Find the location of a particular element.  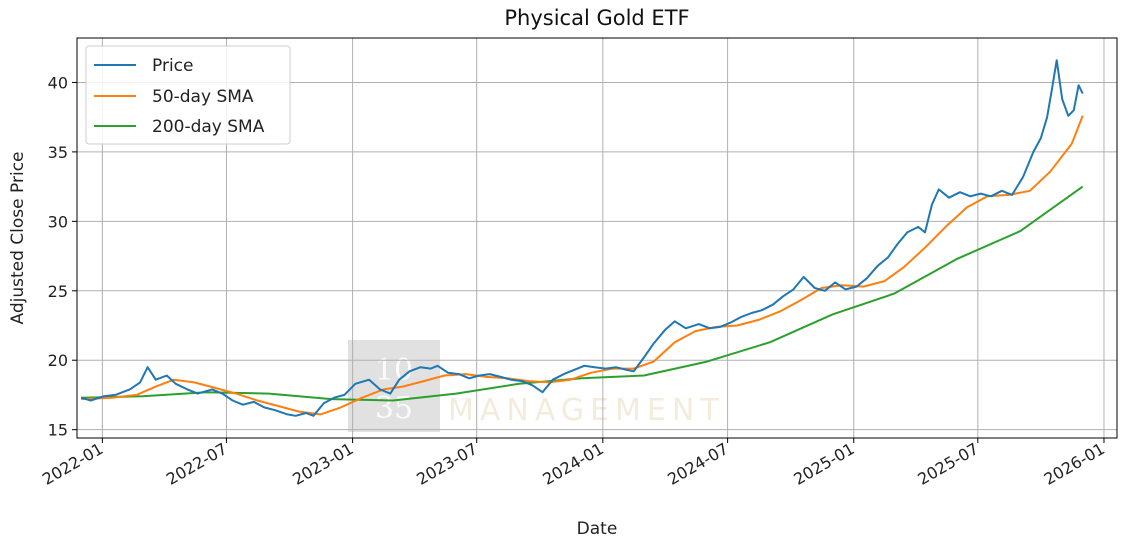

watermark-number-top: 10 is located at coordinates (394, 370).